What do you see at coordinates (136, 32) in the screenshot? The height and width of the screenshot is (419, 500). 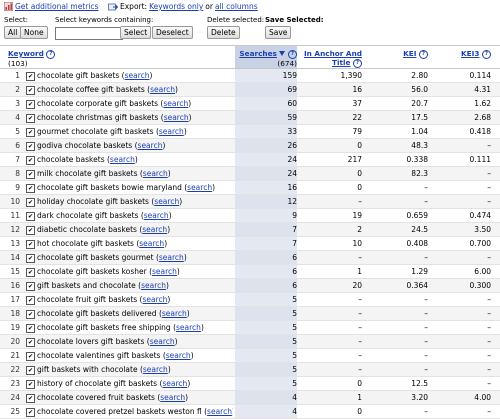 I see `select-button: Select` at bounding box center [136, 32].